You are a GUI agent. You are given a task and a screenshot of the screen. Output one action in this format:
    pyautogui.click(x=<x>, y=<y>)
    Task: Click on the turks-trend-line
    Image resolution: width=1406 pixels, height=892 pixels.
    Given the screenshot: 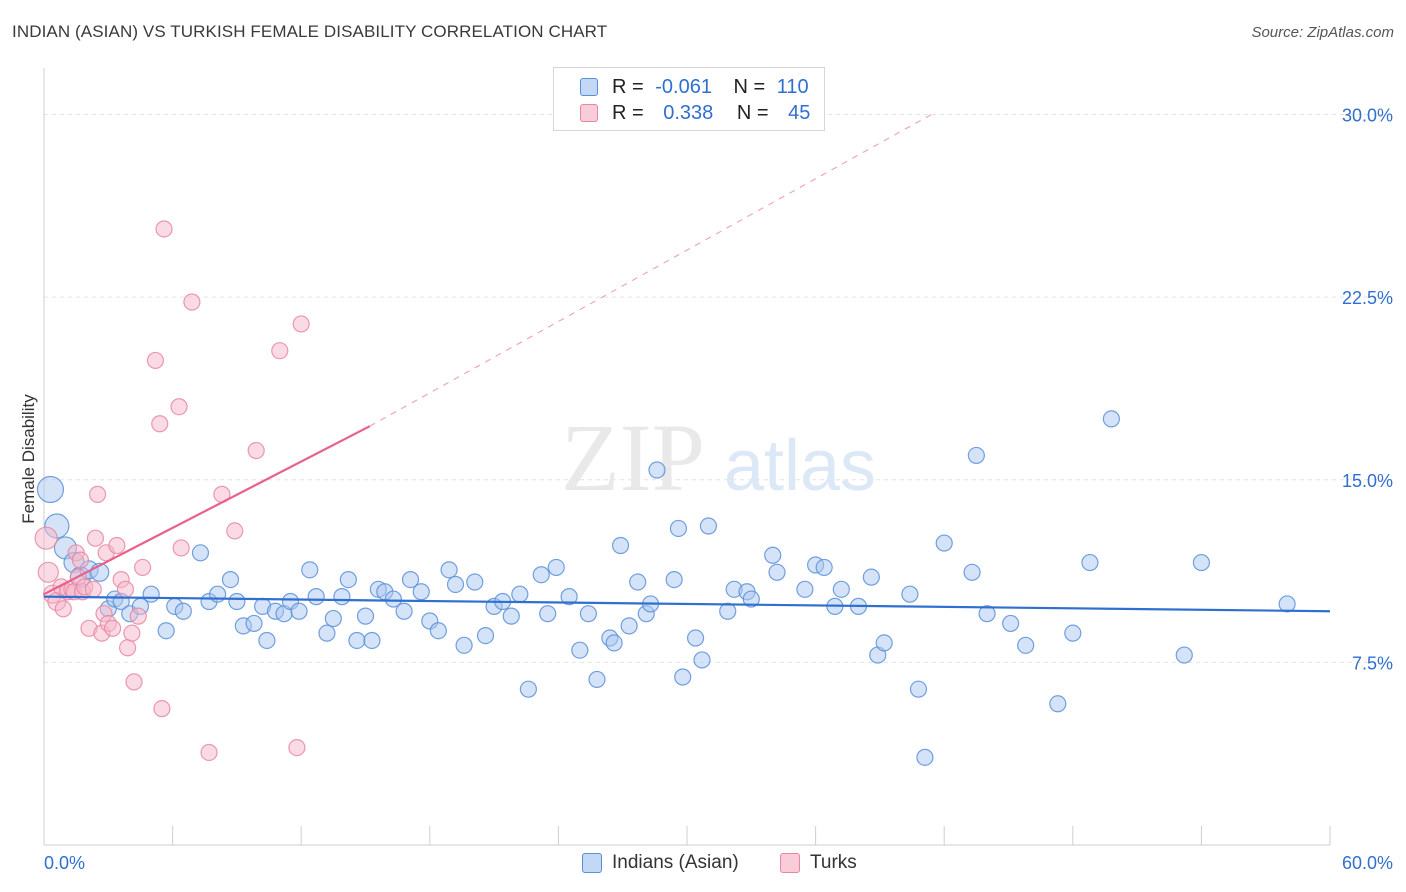 What is the action you would take?
    pyautogui.click(x=207, y=510)
    